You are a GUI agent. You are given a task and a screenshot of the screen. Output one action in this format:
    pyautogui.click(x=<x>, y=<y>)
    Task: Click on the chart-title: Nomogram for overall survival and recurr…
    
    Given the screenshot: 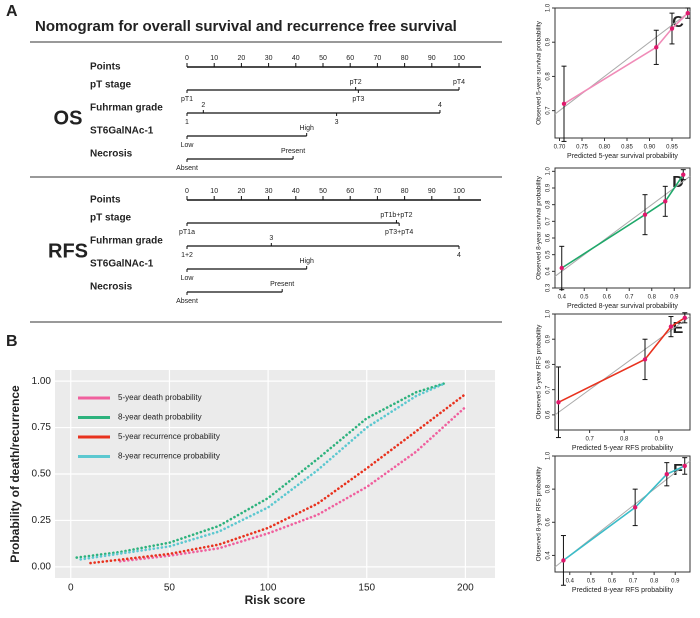 What is the action you would take?
    pyautogui.click(x=246, y=26)
    